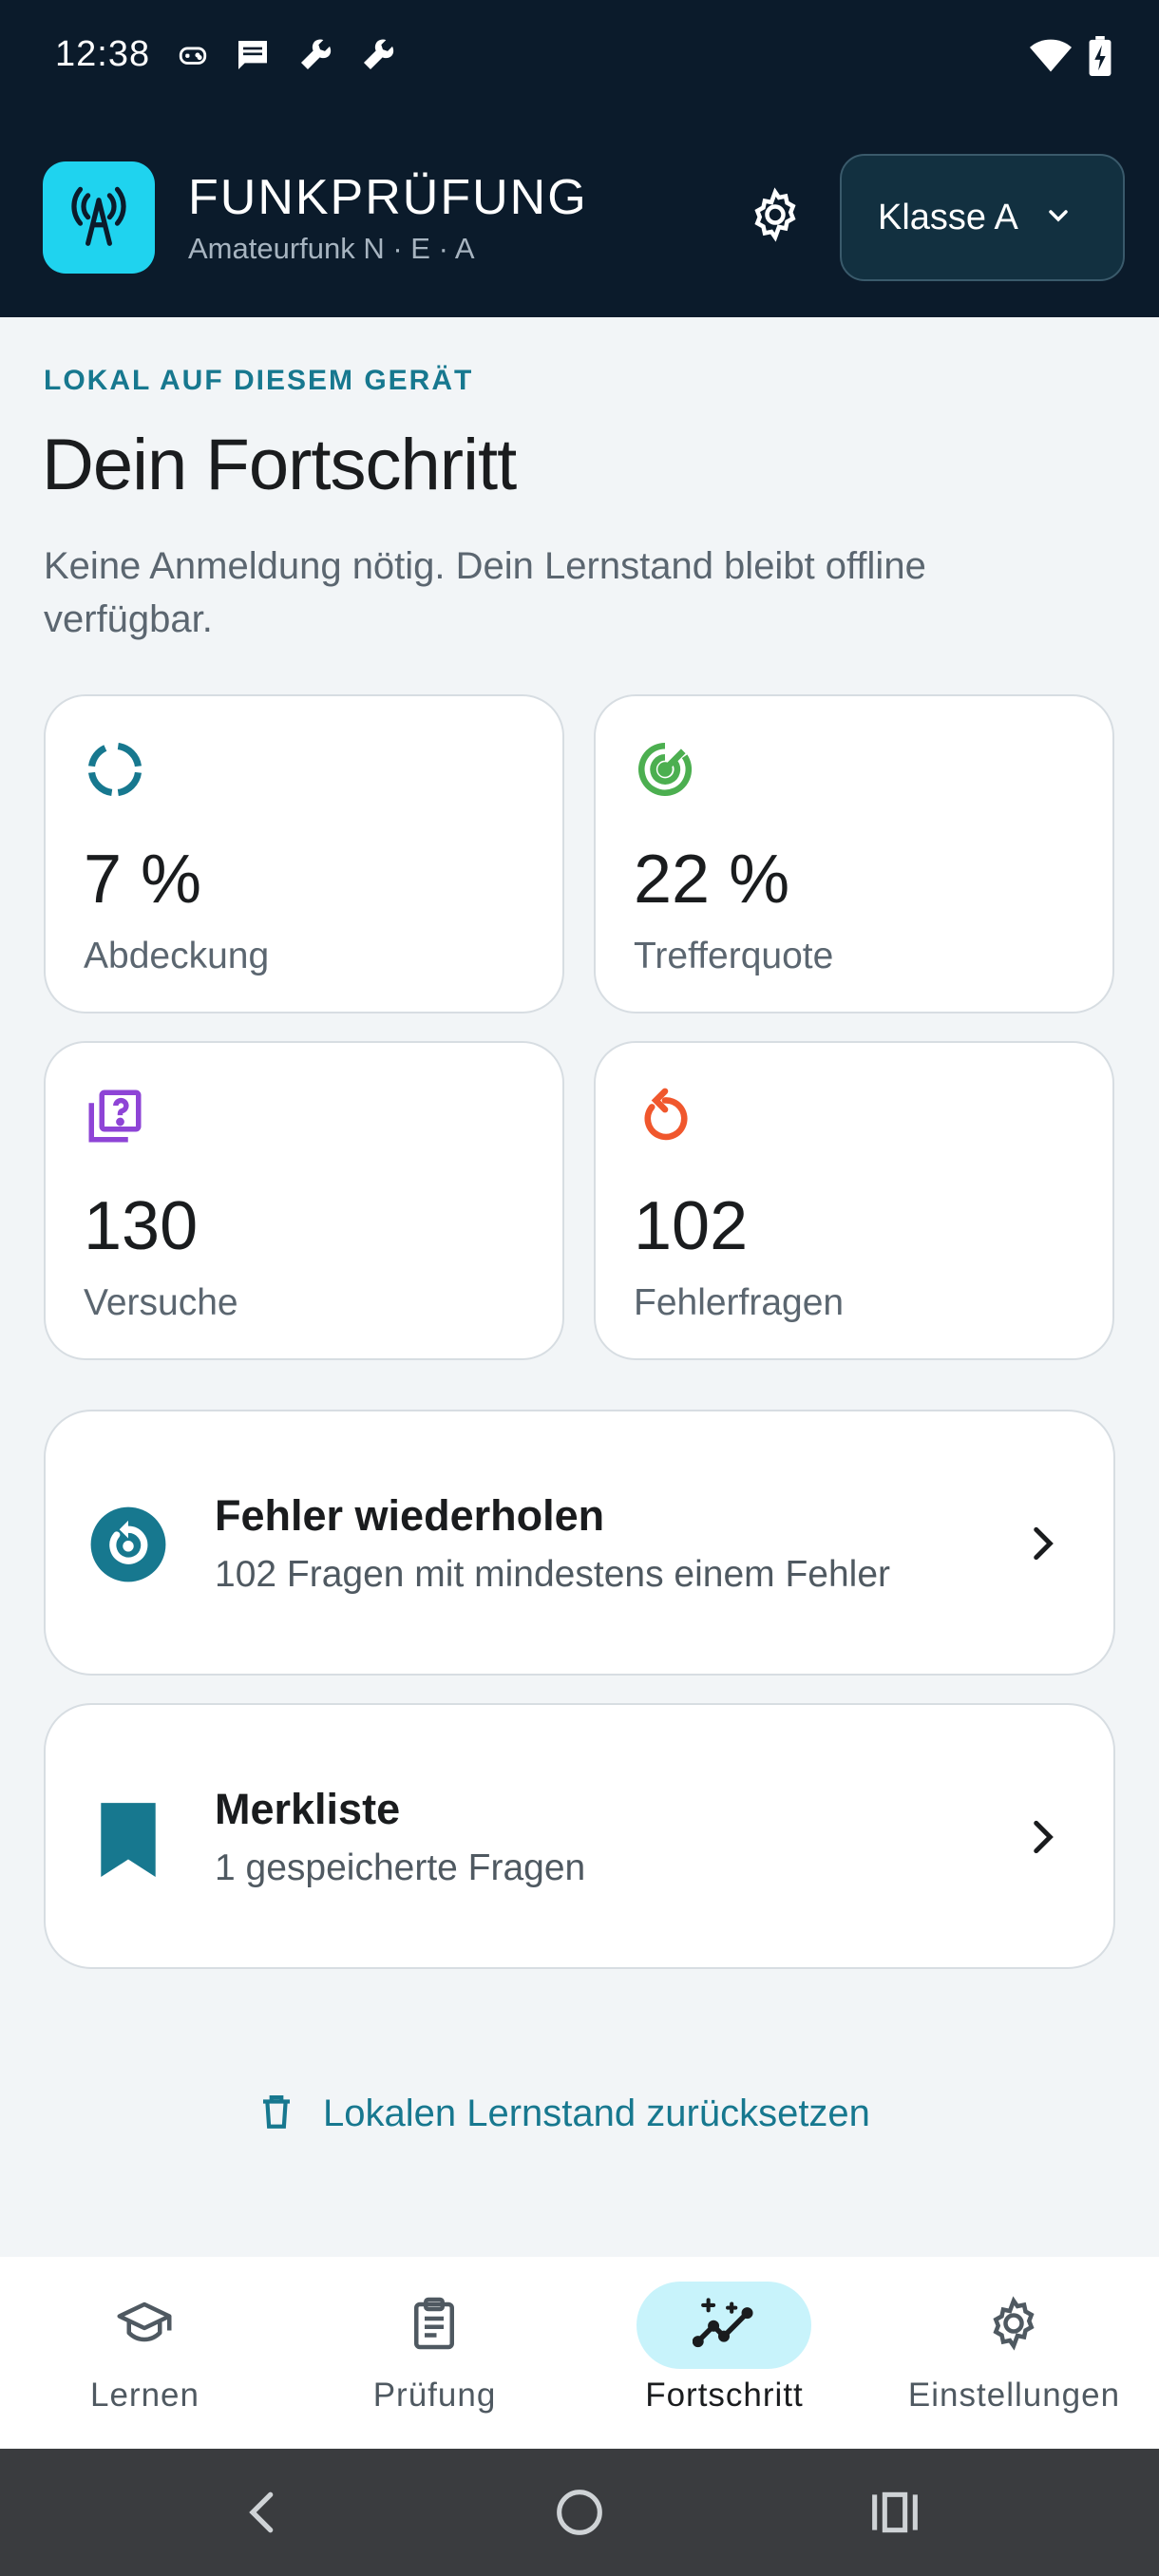 The width and height of the screenshot is (1159, 2576). Describe the element at coordinates (388, 197) in the screenshot. I see `app-title: FUNKPRÜFUNG` at that location.